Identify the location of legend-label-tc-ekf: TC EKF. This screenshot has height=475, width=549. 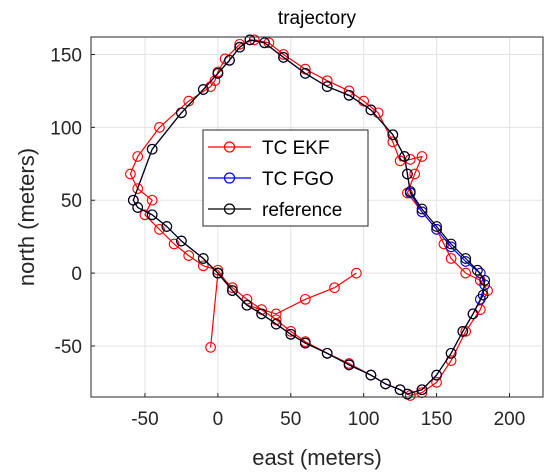
(296, 148).